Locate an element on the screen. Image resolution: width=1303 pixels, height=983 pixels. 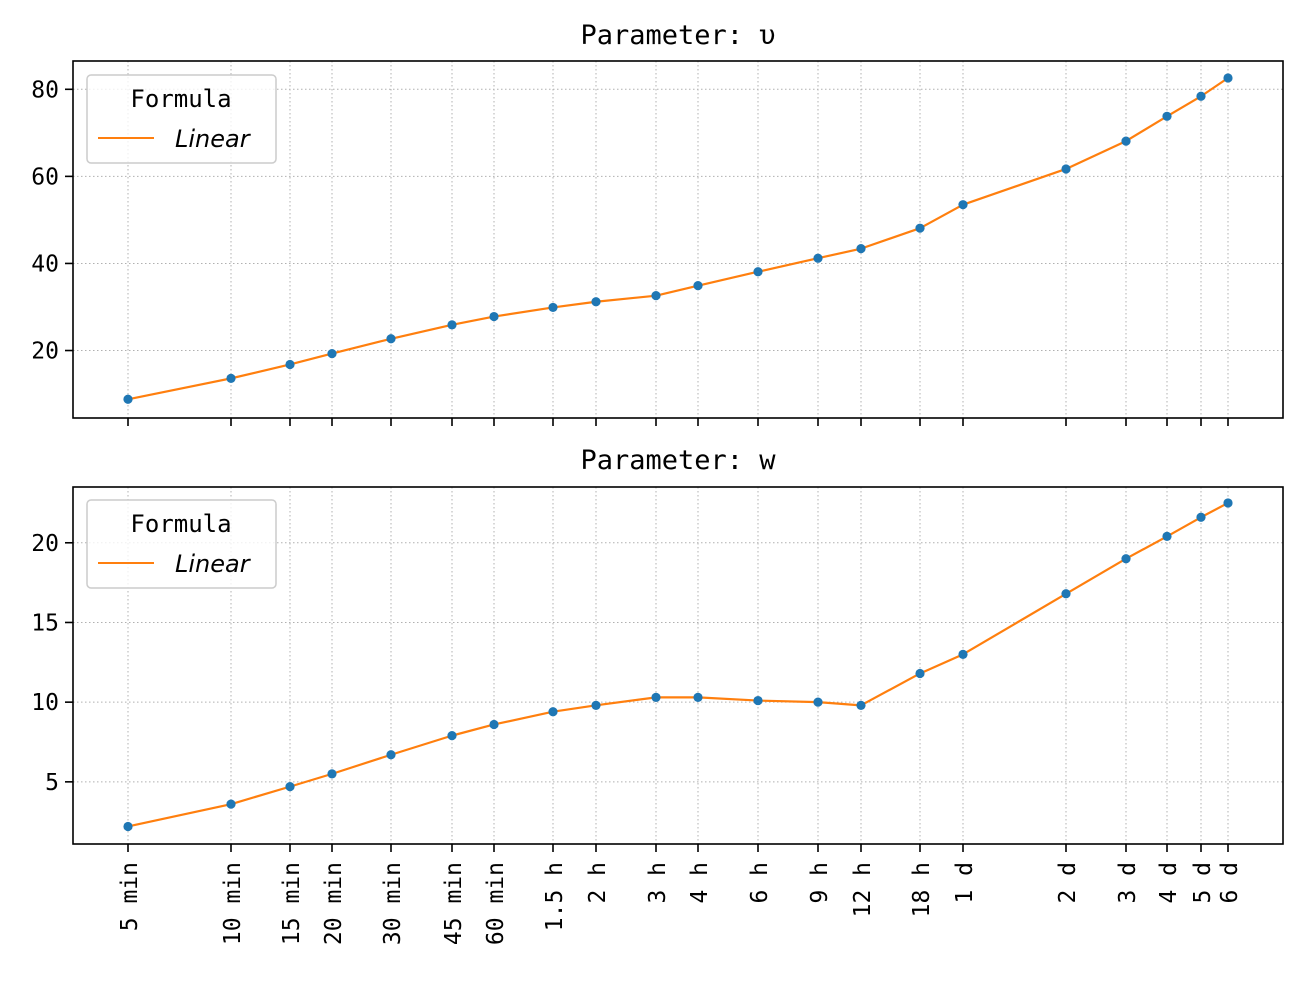
x-tick-label: 6 d is located at coordinates (1230, 883).